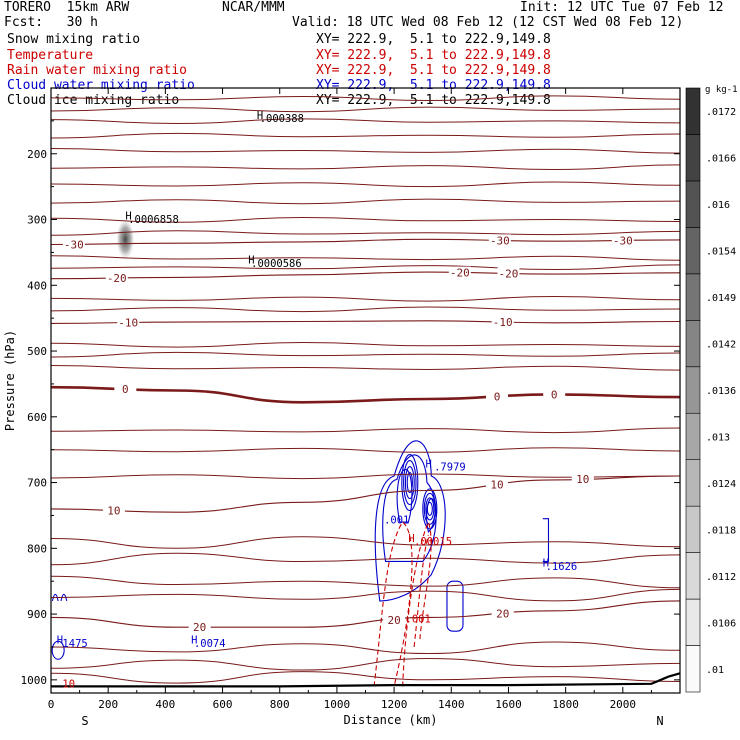  What do you see at coordinates (721, 90) in the screenshot?
I see `colorbar-unit: g kg-1` at bounding box center [721, 90].